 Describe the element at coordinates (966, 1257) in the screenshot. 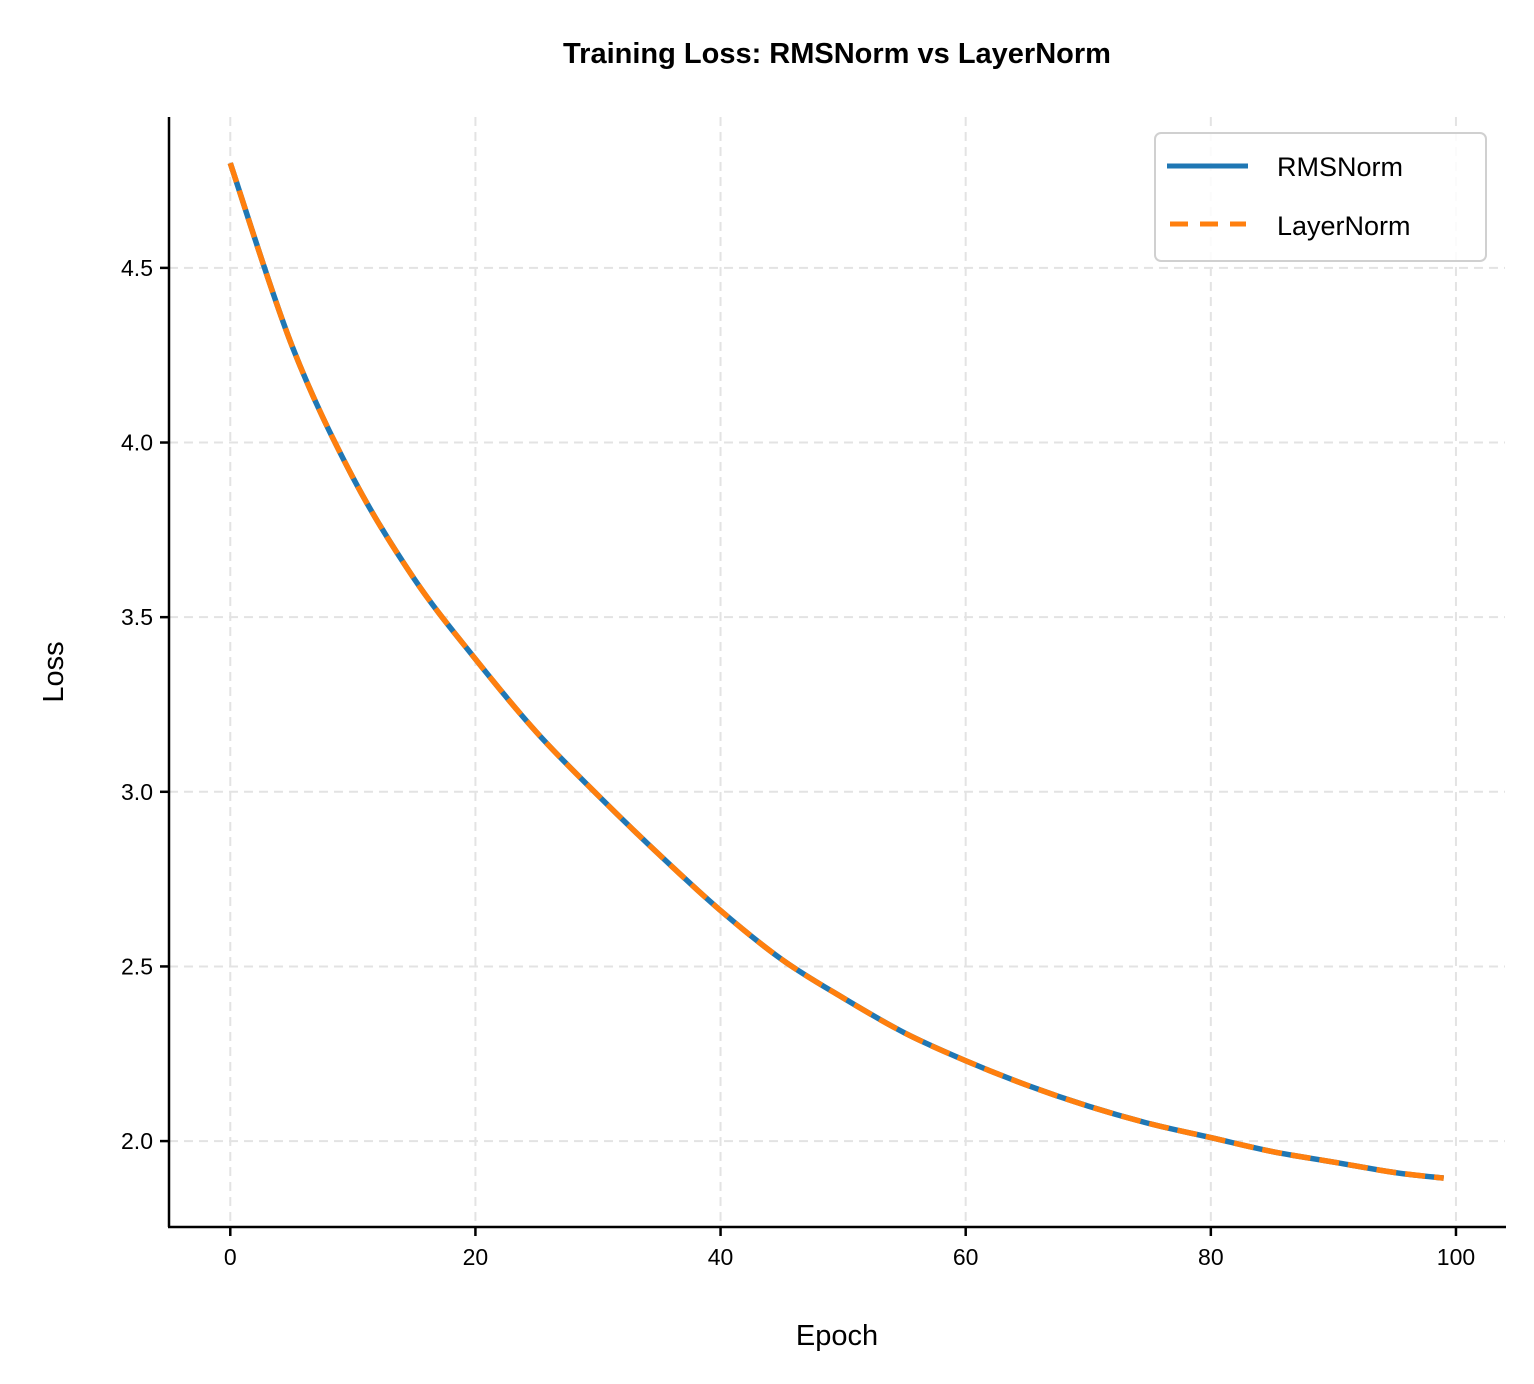

I see `x-tick-label: 60` at that location.